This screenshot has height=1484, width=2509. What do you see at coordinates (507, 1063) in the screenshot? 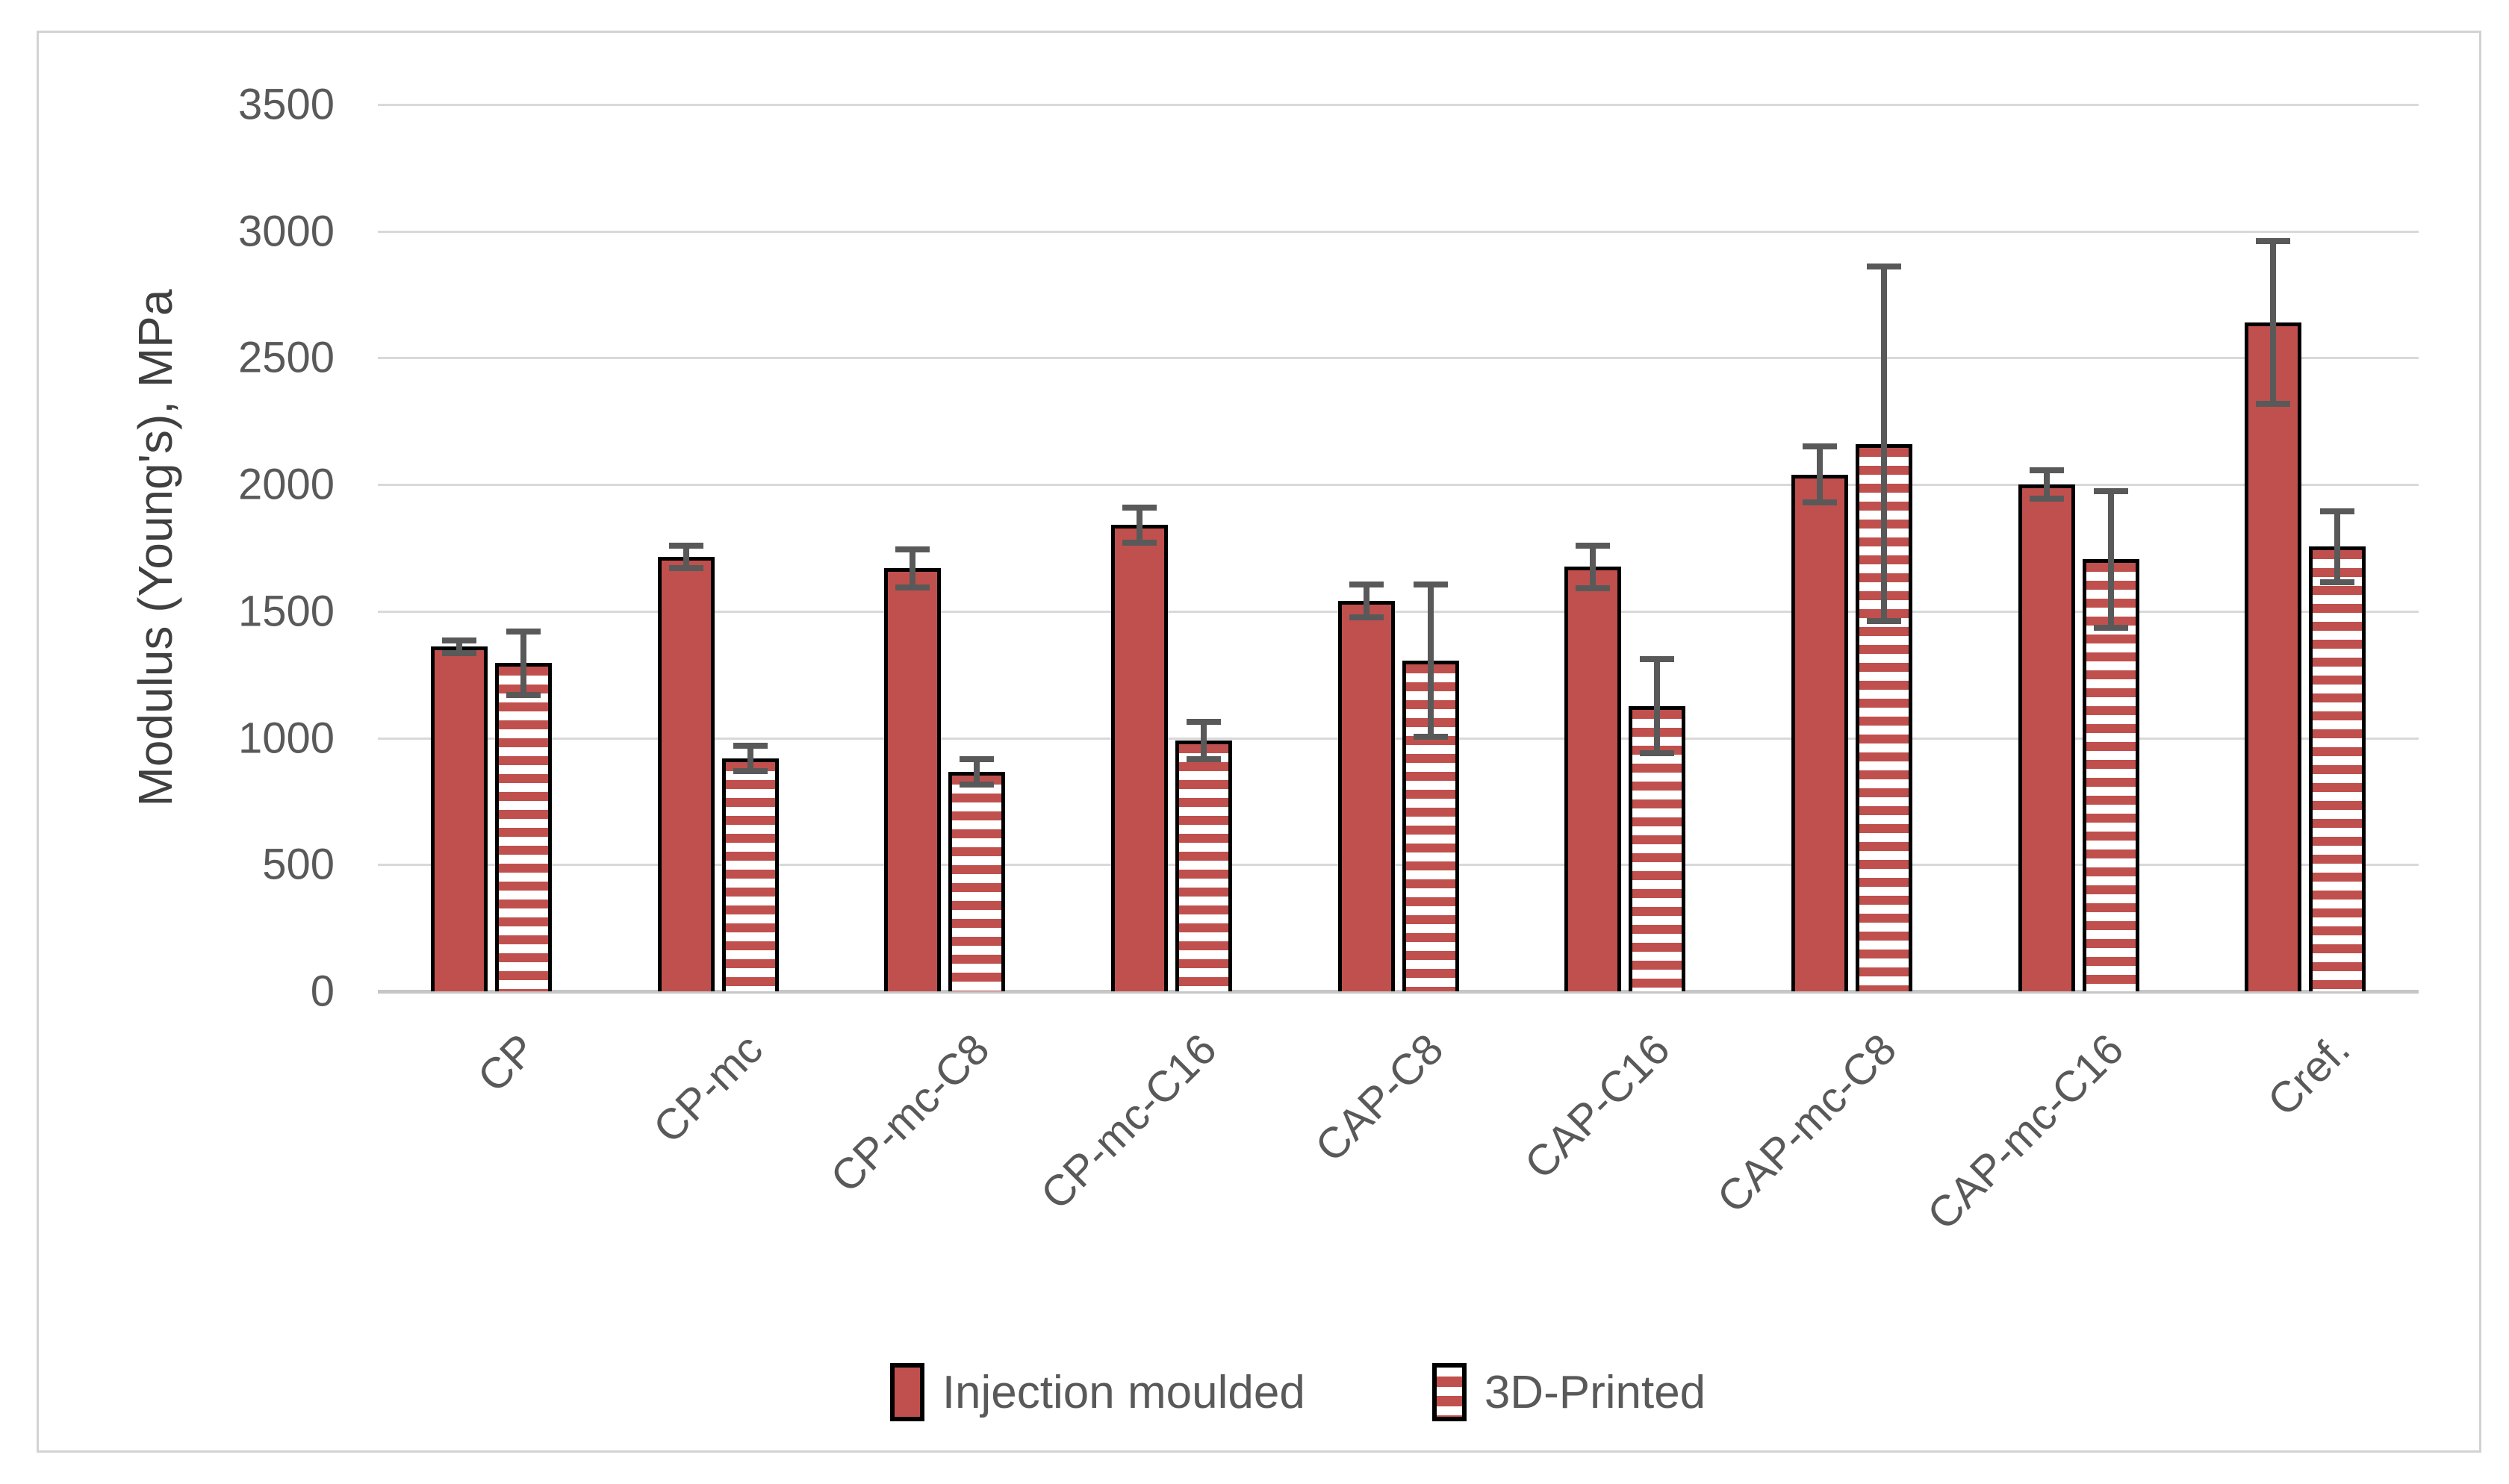
I see `x-axis-category-label: CP` at bounding box center [507, 1063].